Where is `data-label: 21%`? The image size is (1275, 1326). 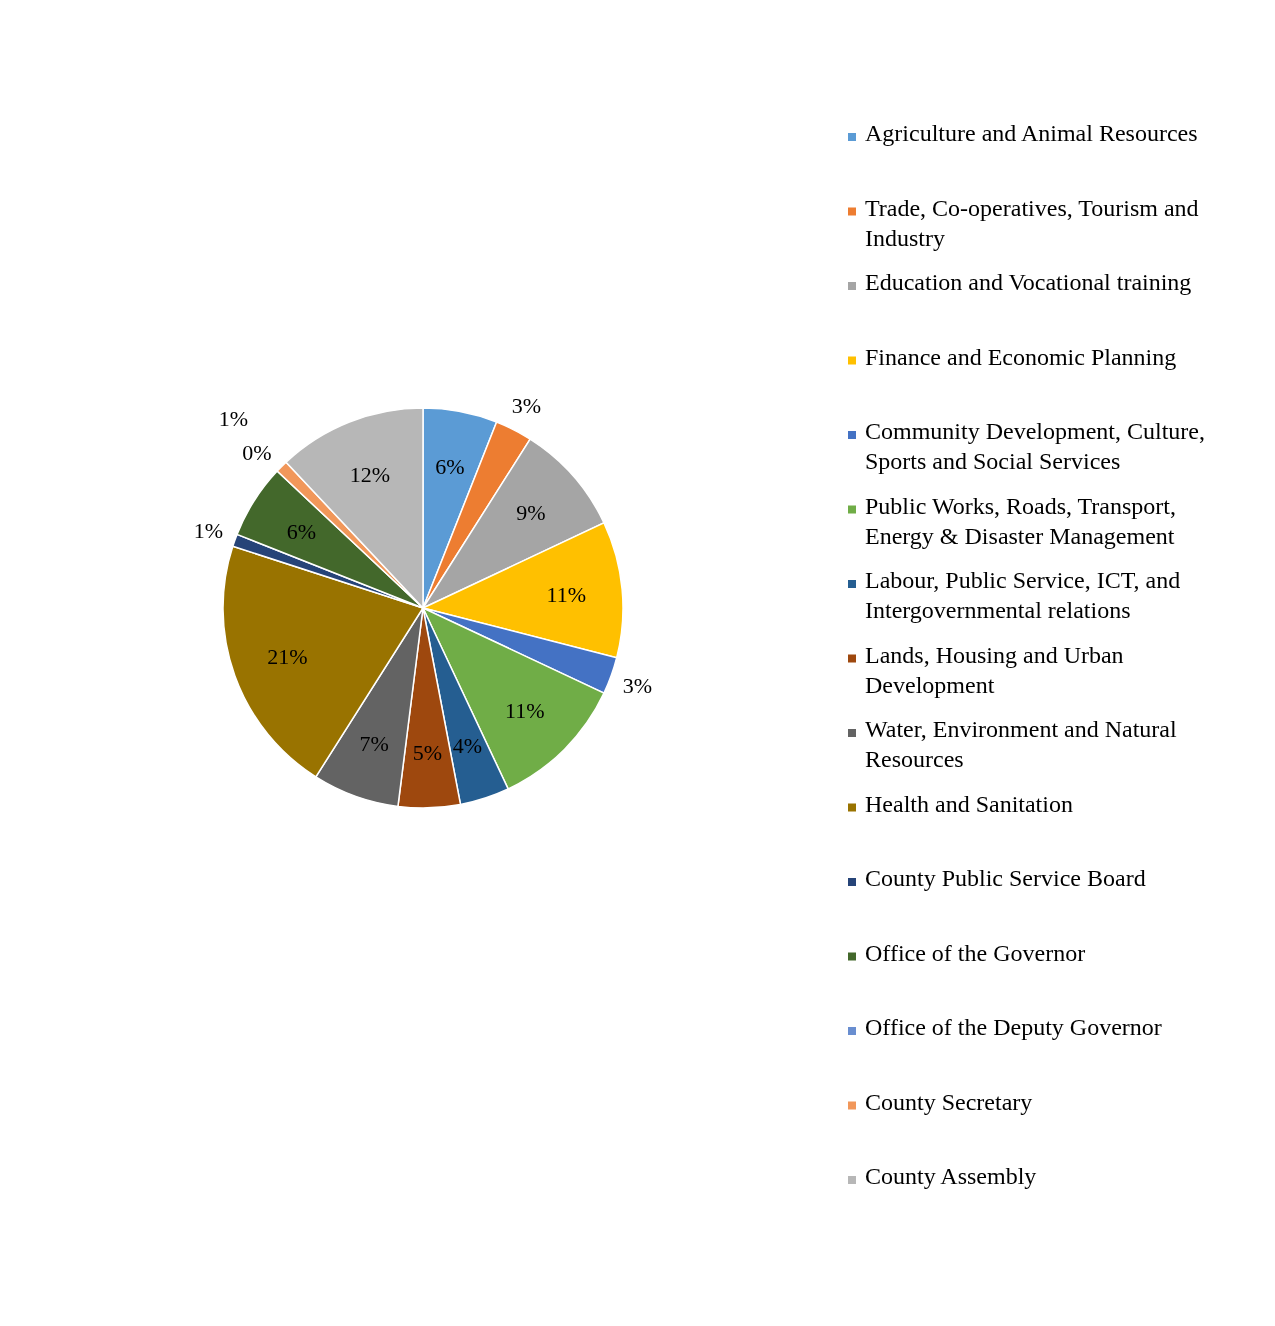
data-label: 21% is located at coordinates (287, 657).